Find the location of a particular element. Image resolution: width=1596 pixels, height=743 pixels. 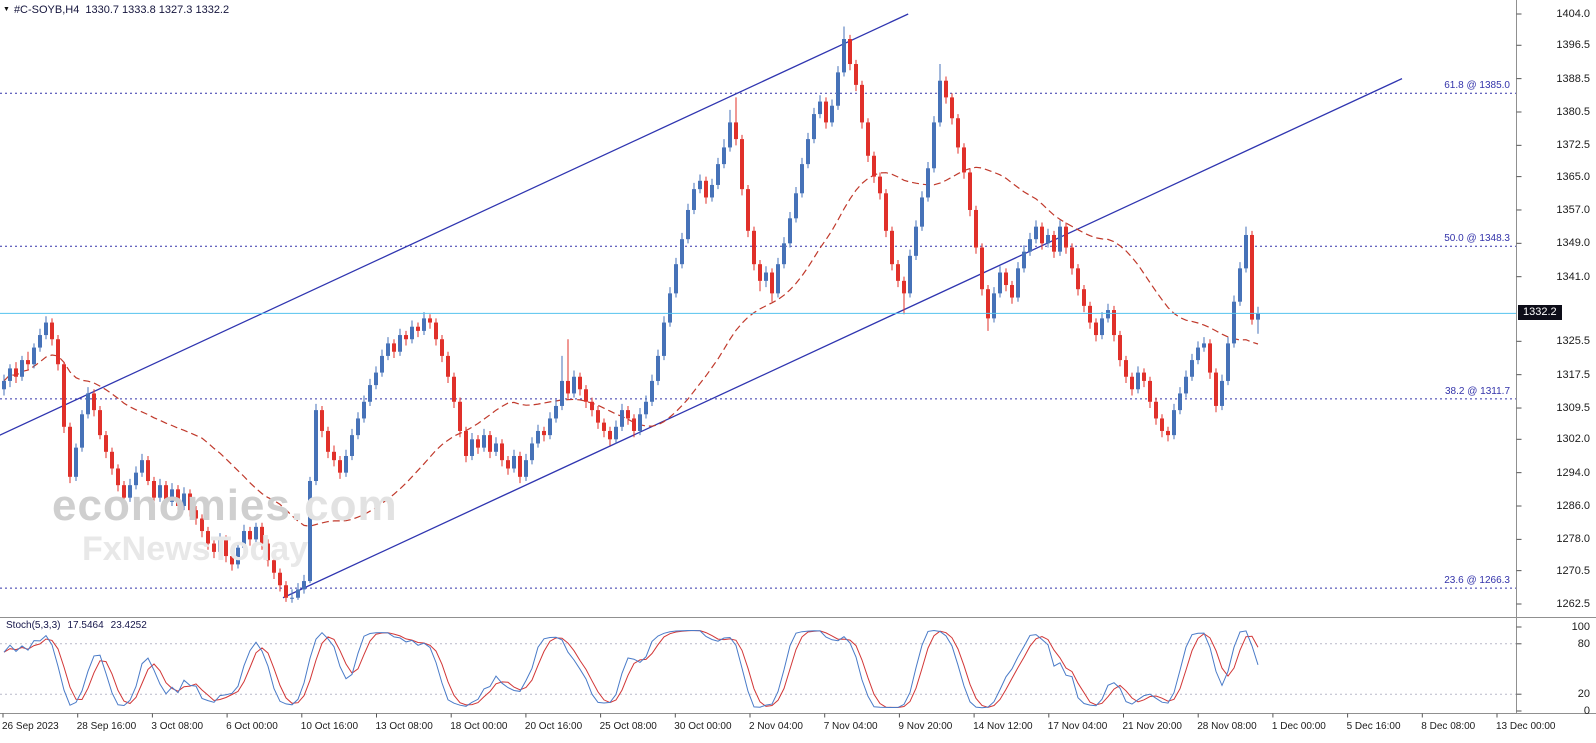

fib-level-label: 50.0 @ 1348.3 is located at coordinates (1477, 239).